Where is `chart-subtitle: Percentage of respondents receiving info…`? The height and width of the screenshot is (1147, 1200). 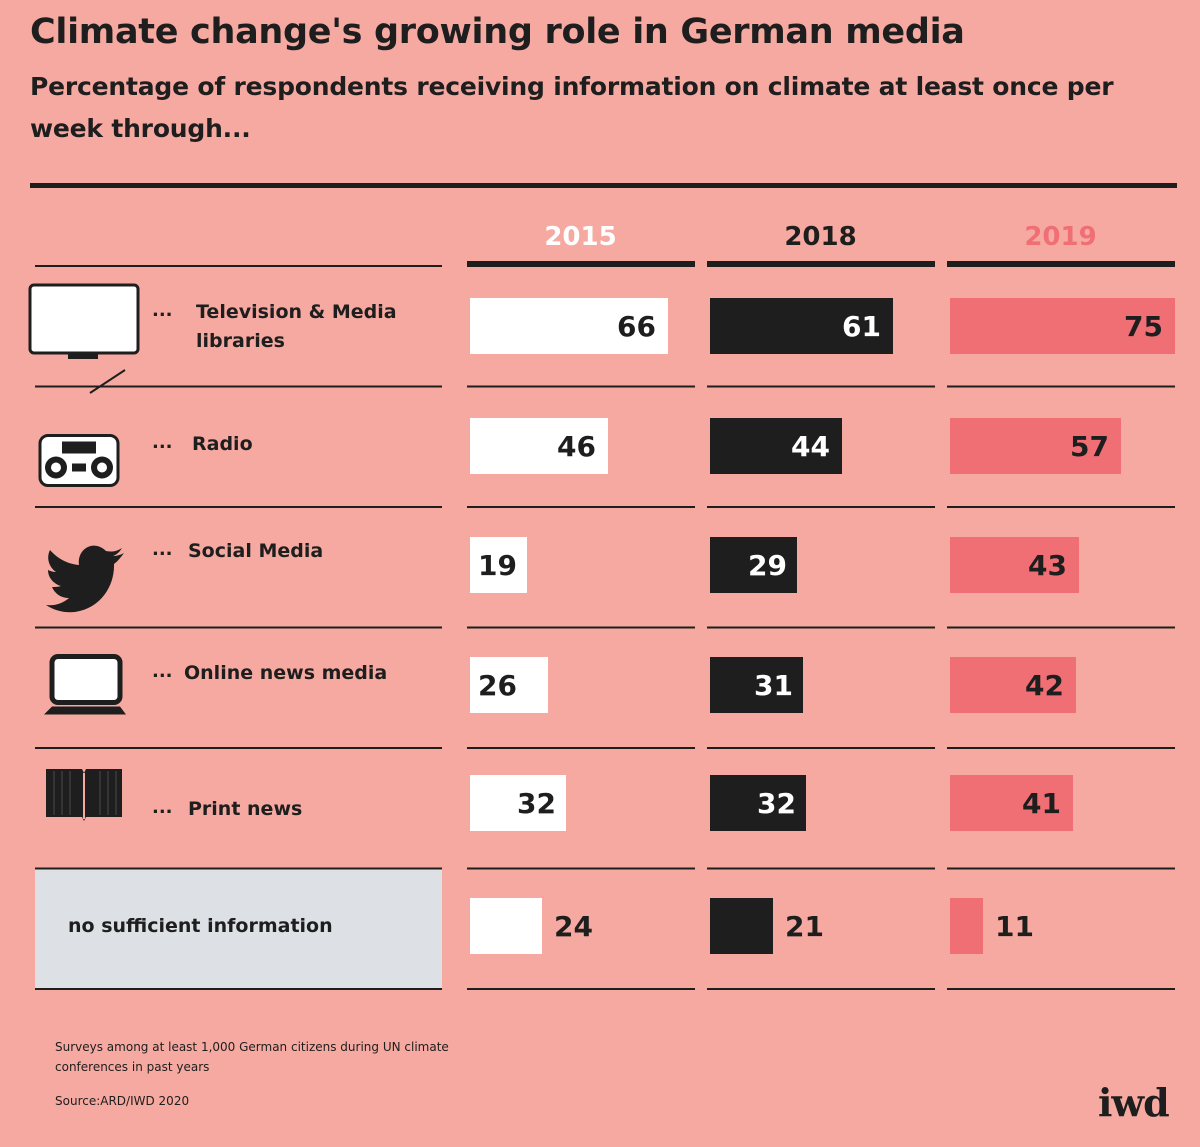
chart-subtitle: Percentage of respondents receiving info… is located at coordinates (572, 107).